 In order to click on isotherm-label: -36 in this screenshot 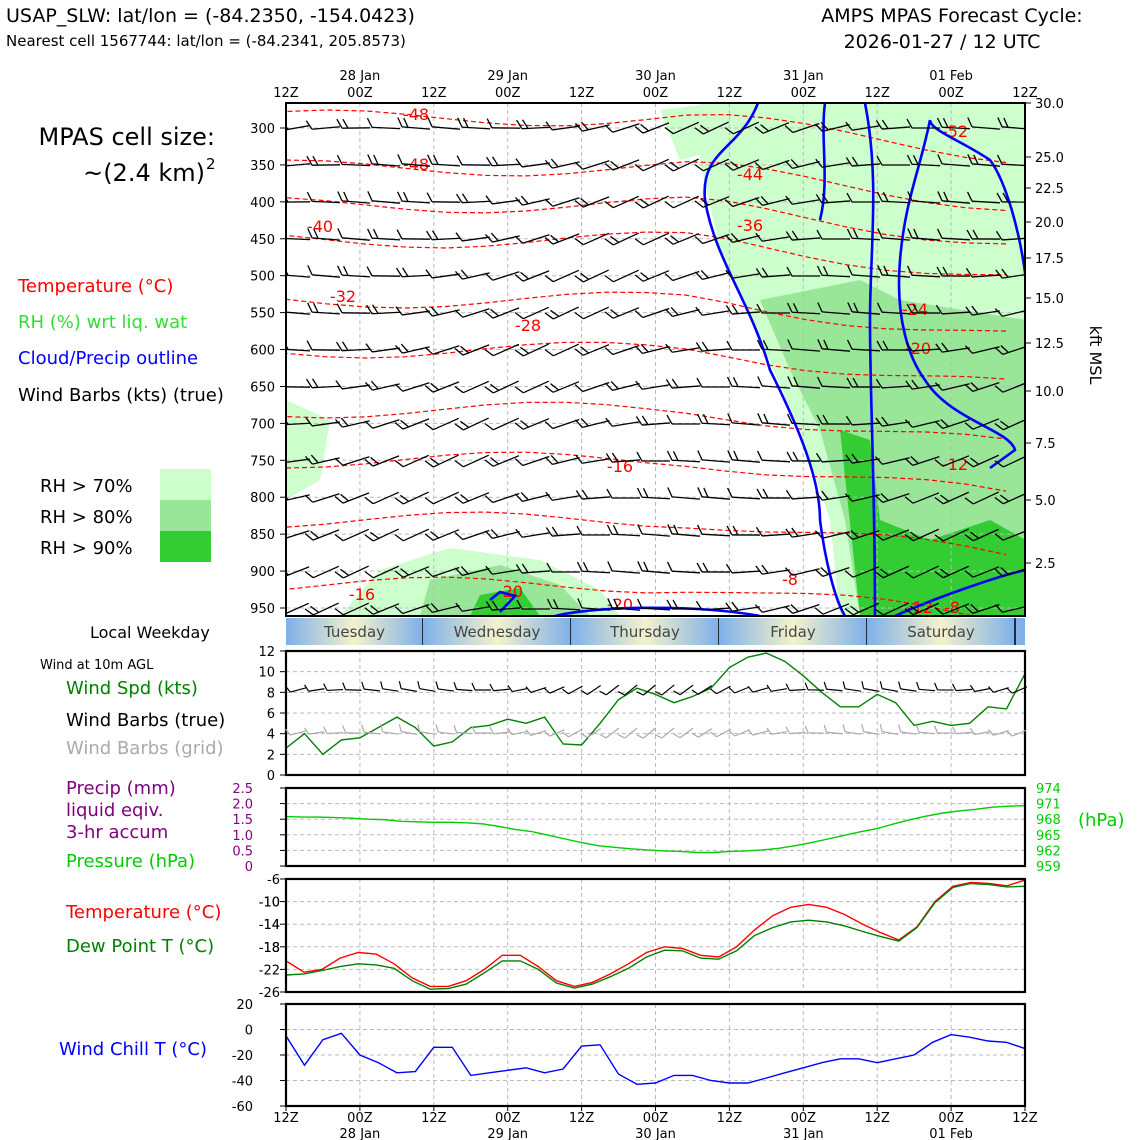, I will do `click(750, 225)`.